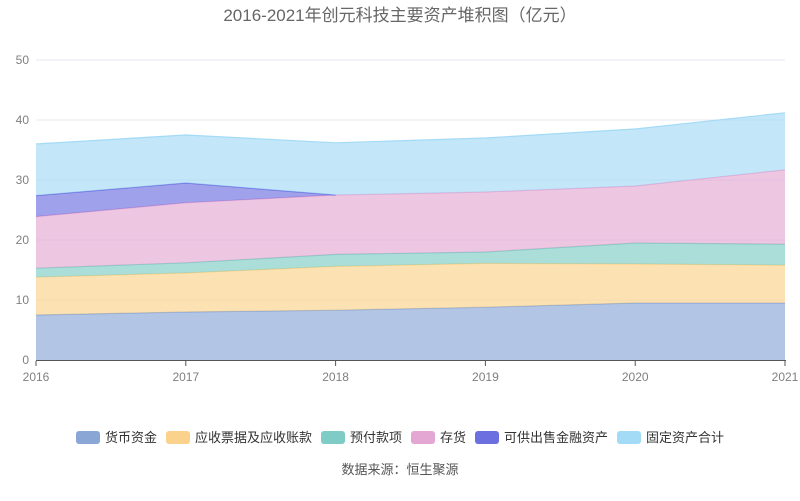  What do you see at coordinates (556, 437) in the screenshot?
I see `legend-label: 可供出售金融资产` at bounding box center [556, 437].